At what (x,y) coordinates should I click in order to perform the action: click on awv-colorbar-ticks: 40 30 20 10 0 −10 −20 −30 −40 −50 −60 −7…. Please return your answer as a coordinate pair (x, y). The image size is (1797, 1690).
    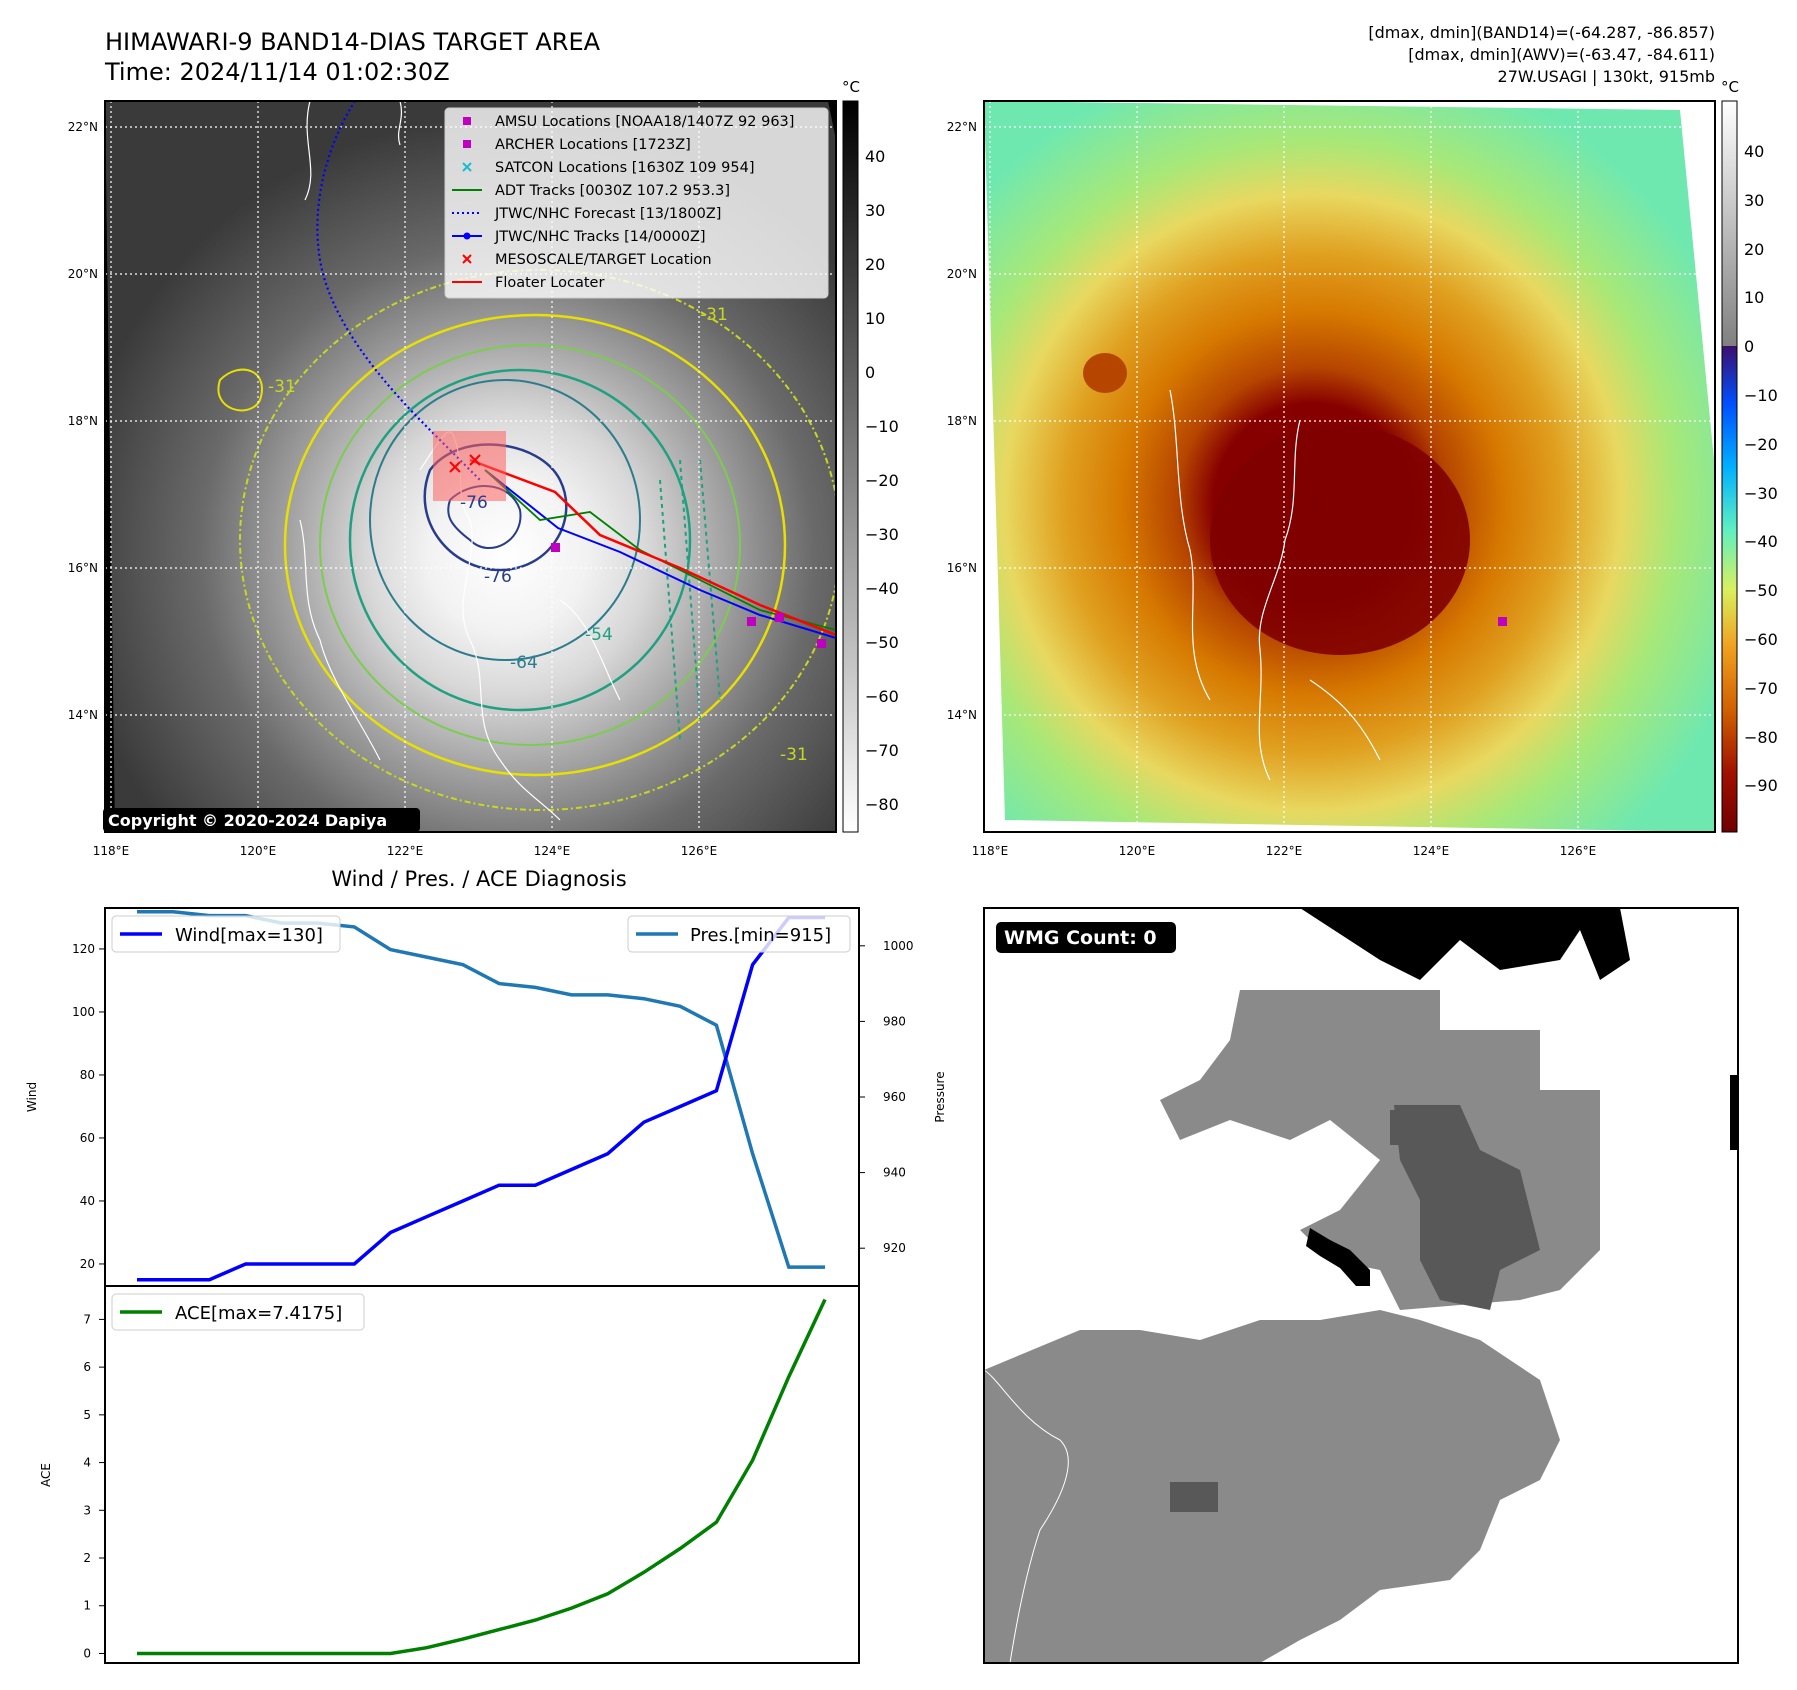
    Looking at the image, I should click on (1761, 468).